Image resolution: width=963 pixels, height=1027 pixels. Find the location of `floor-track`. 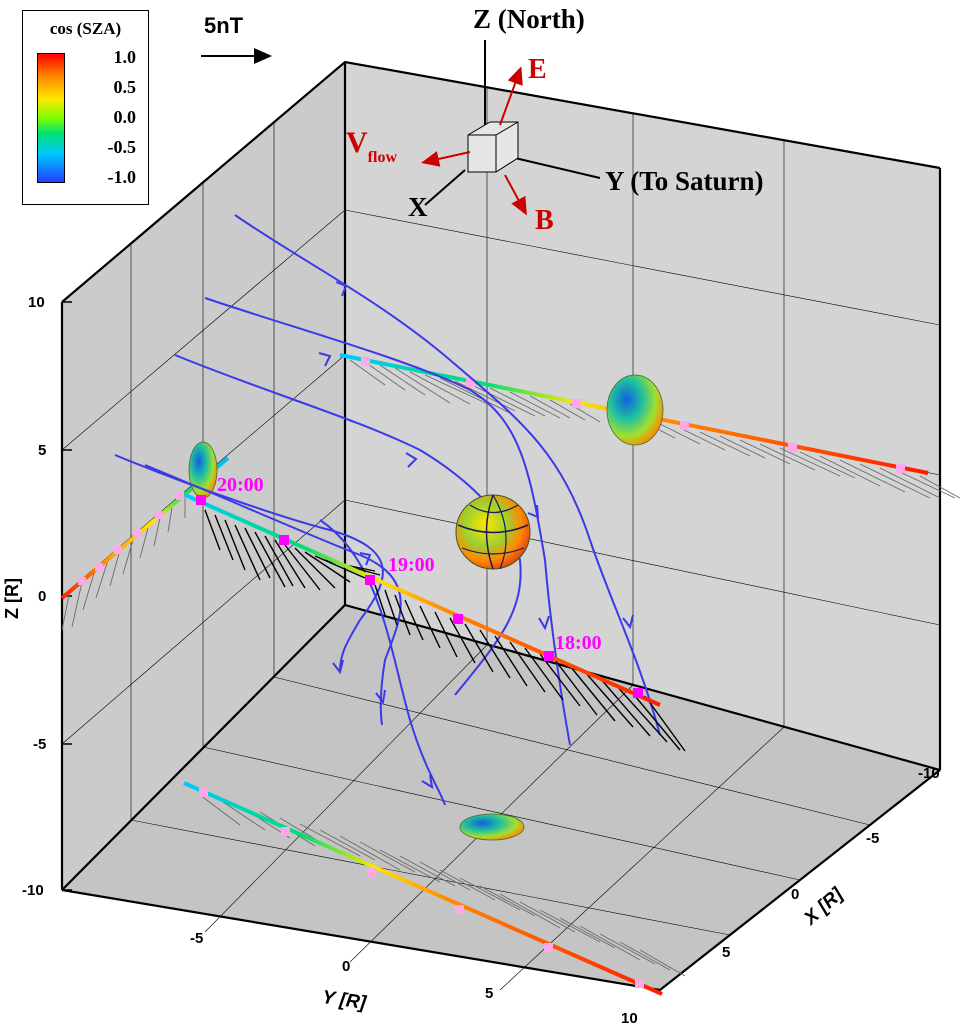

floor-track is located at coordinates (423, 888).